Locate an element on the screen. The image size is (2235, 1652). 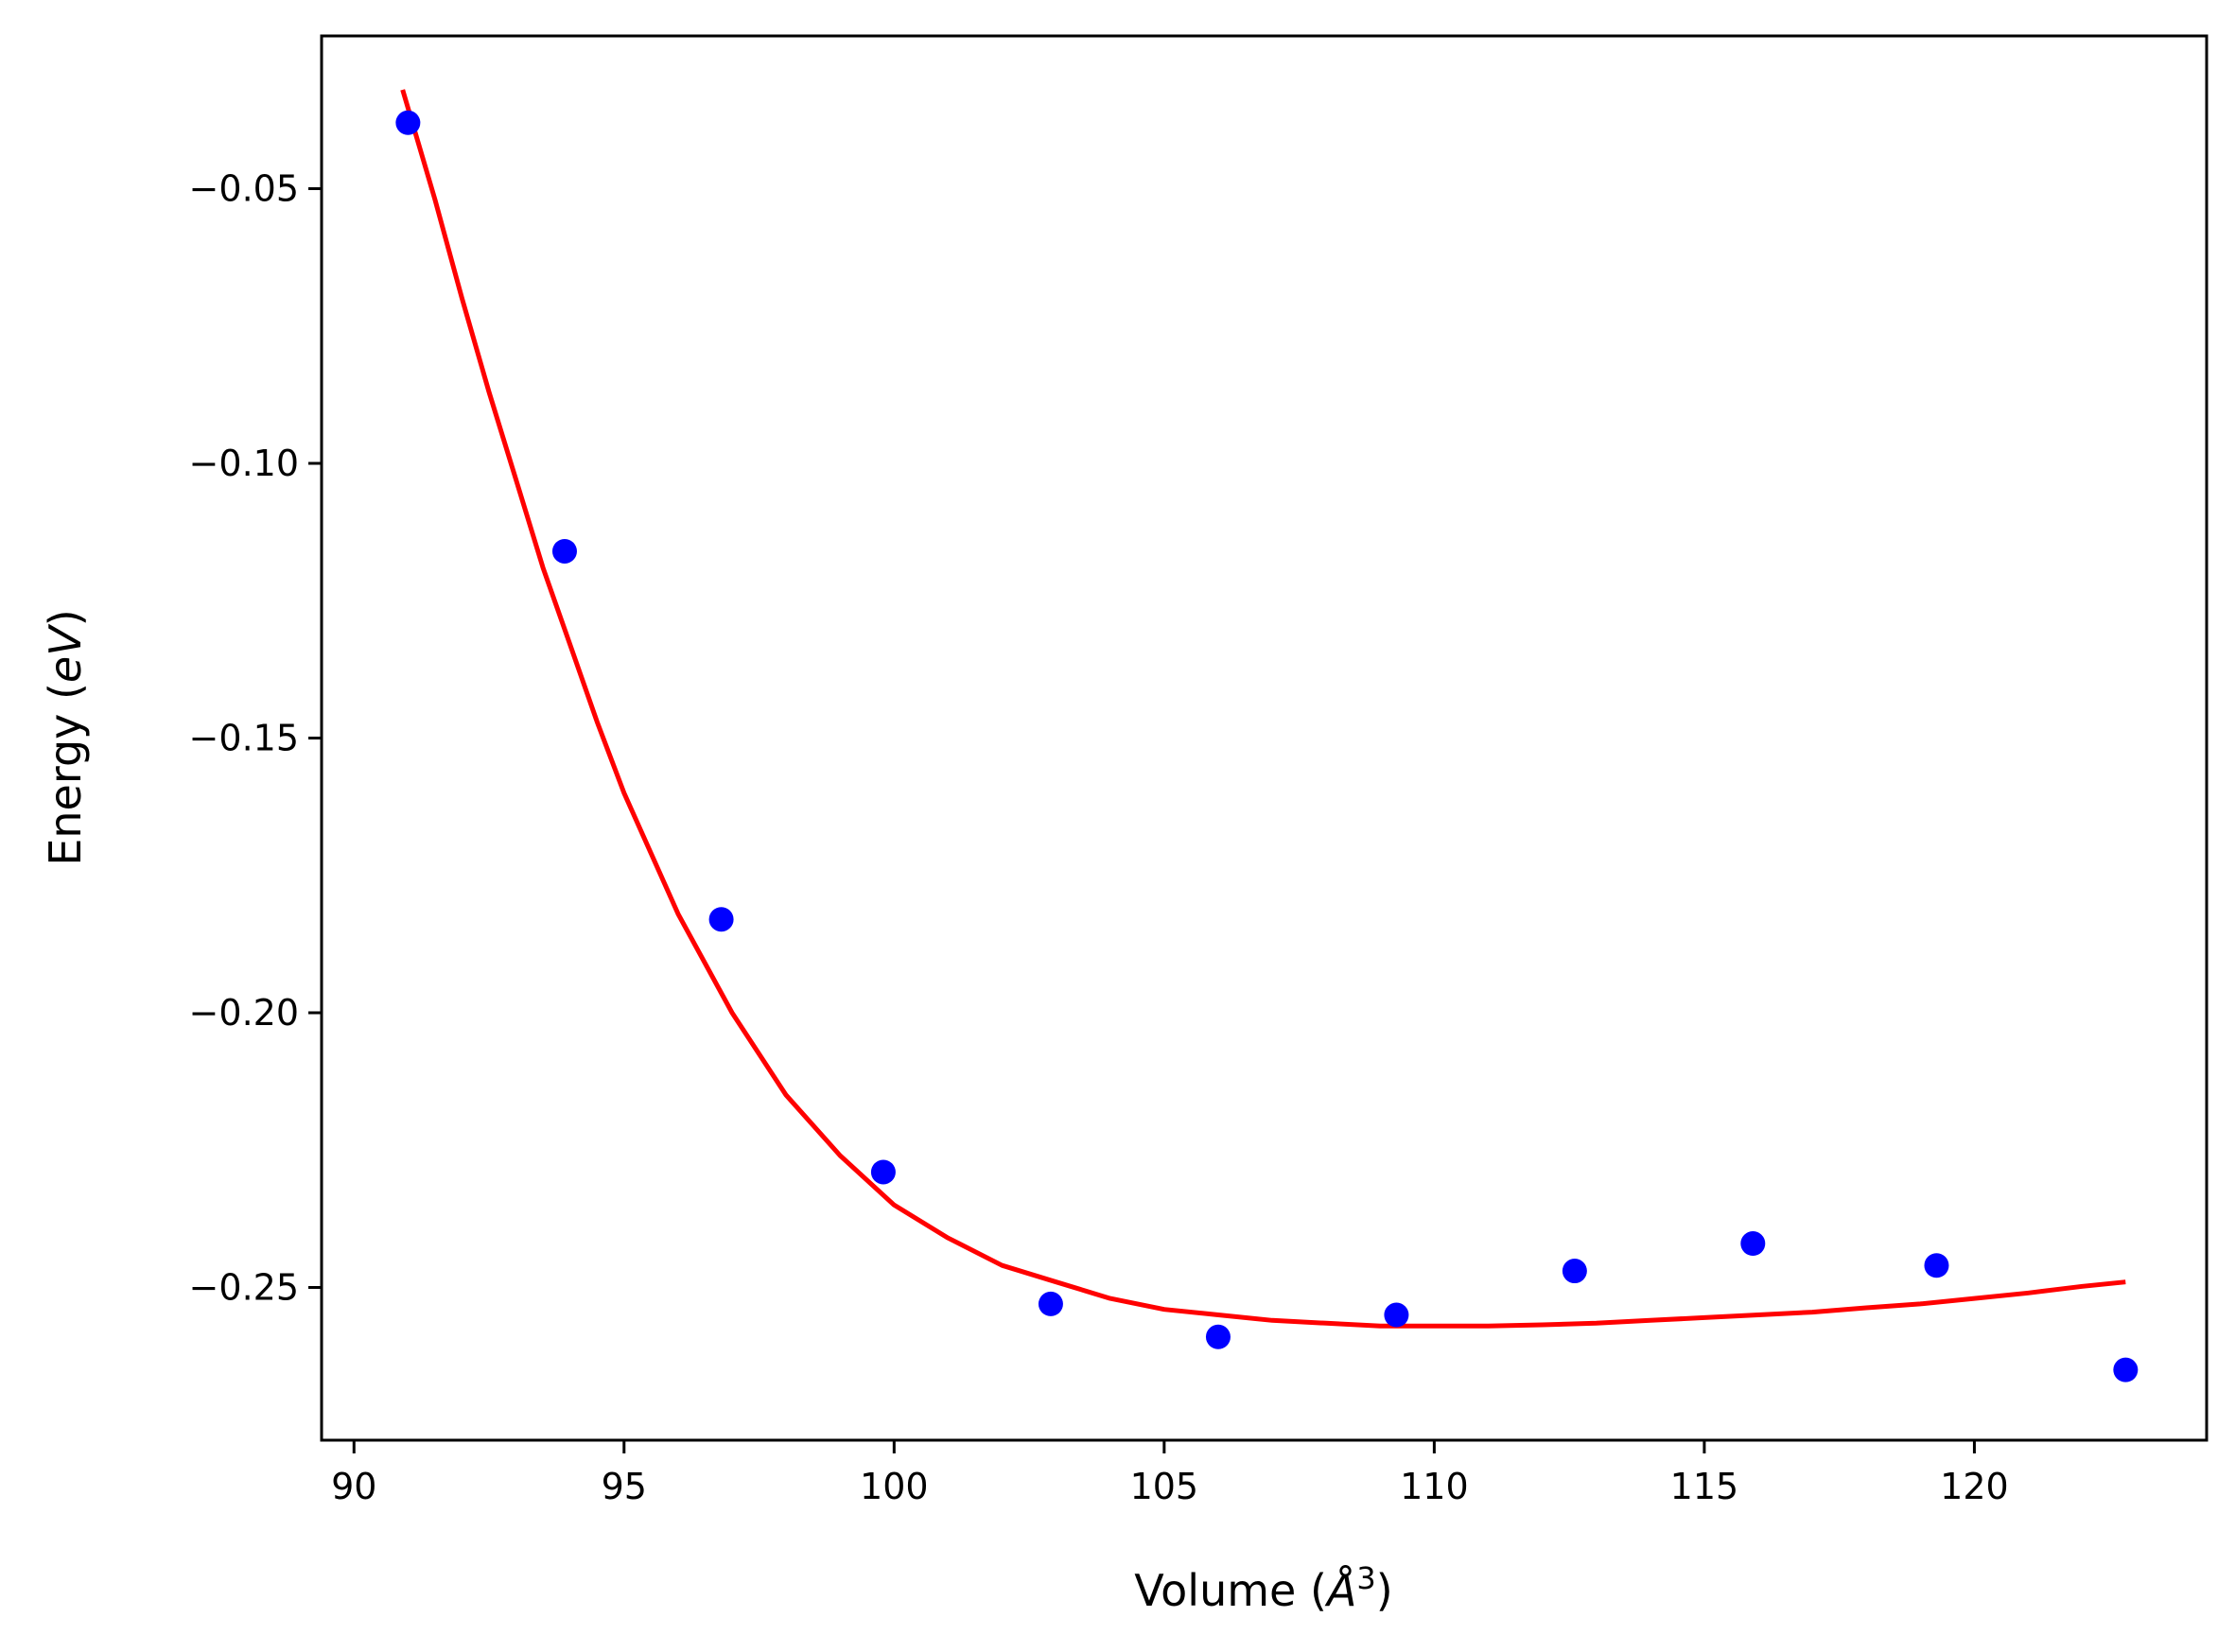
x-tick-label: 110 is located at coordinates (1434, 1487).